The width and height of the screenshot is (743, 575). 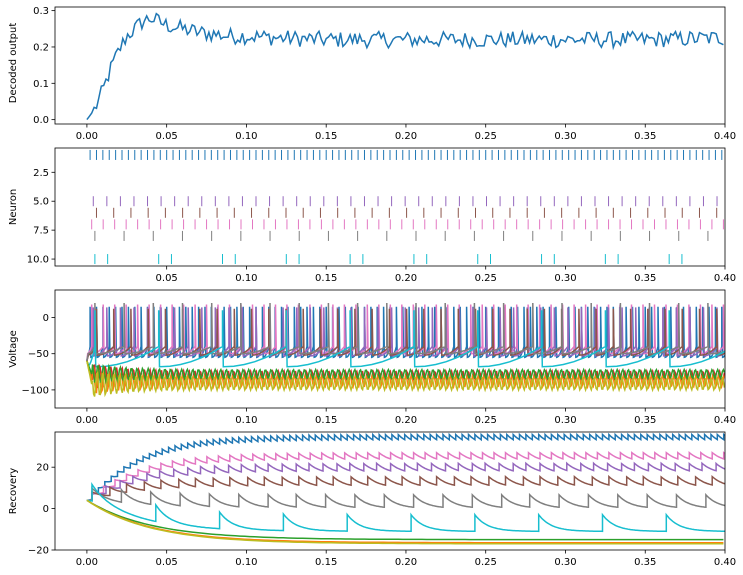 What do you see at coordinates (41, 173) in the screenshot?
I see `y-tick-label: 2.5` at bounding box center [41, 173].